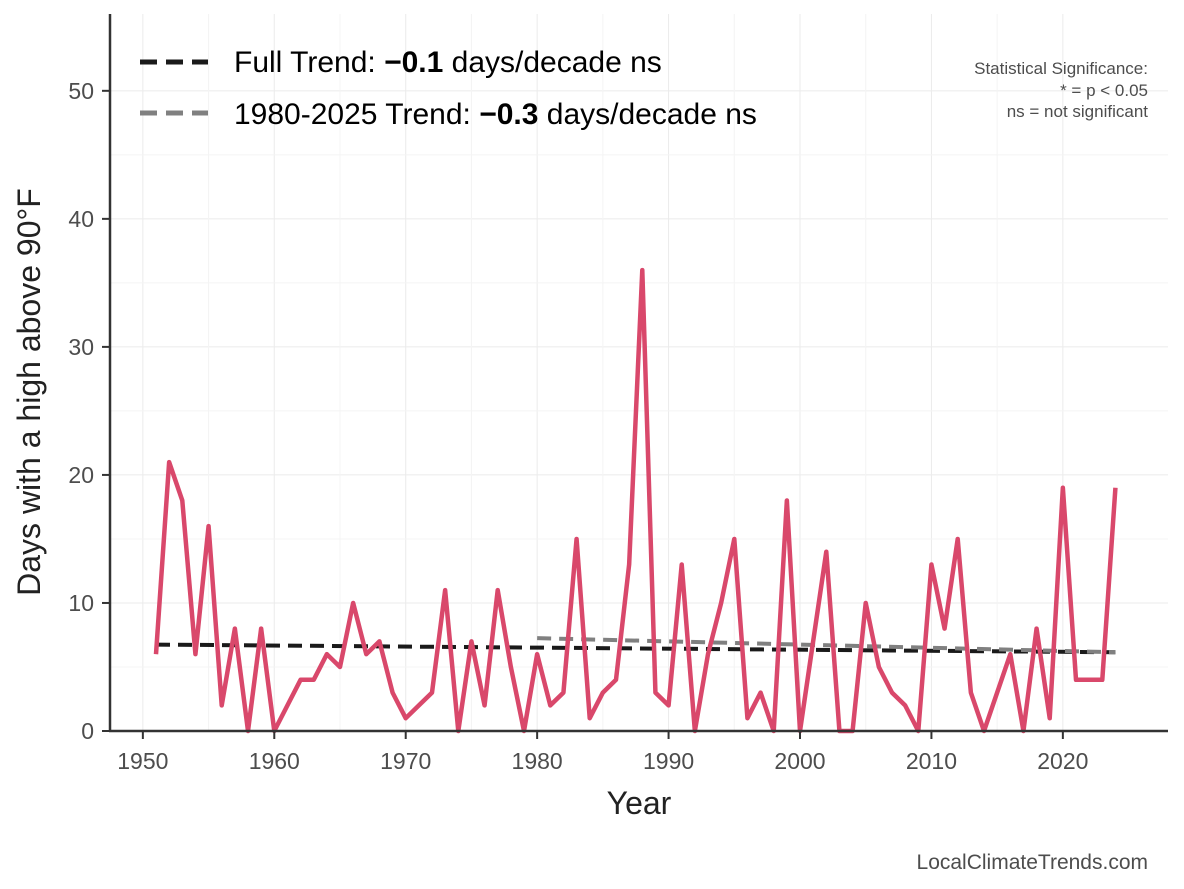  What do you see at coordinates (647, 114) in the screenshot?
I see `legend-recent-trend-unit: days/decade ns` at bounding box center [647, 114].